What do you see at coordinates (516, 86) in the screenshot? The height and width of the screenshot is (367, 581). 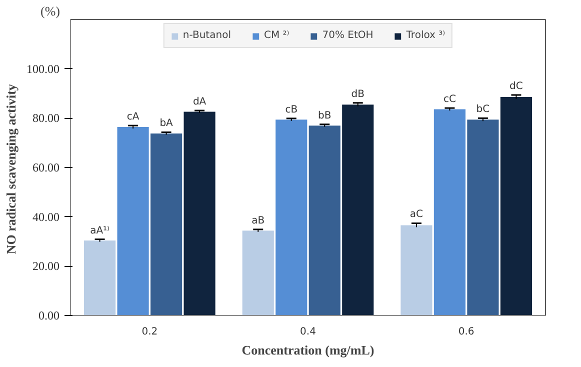 I see `data-label: dC` at bounding box center [516, 86].